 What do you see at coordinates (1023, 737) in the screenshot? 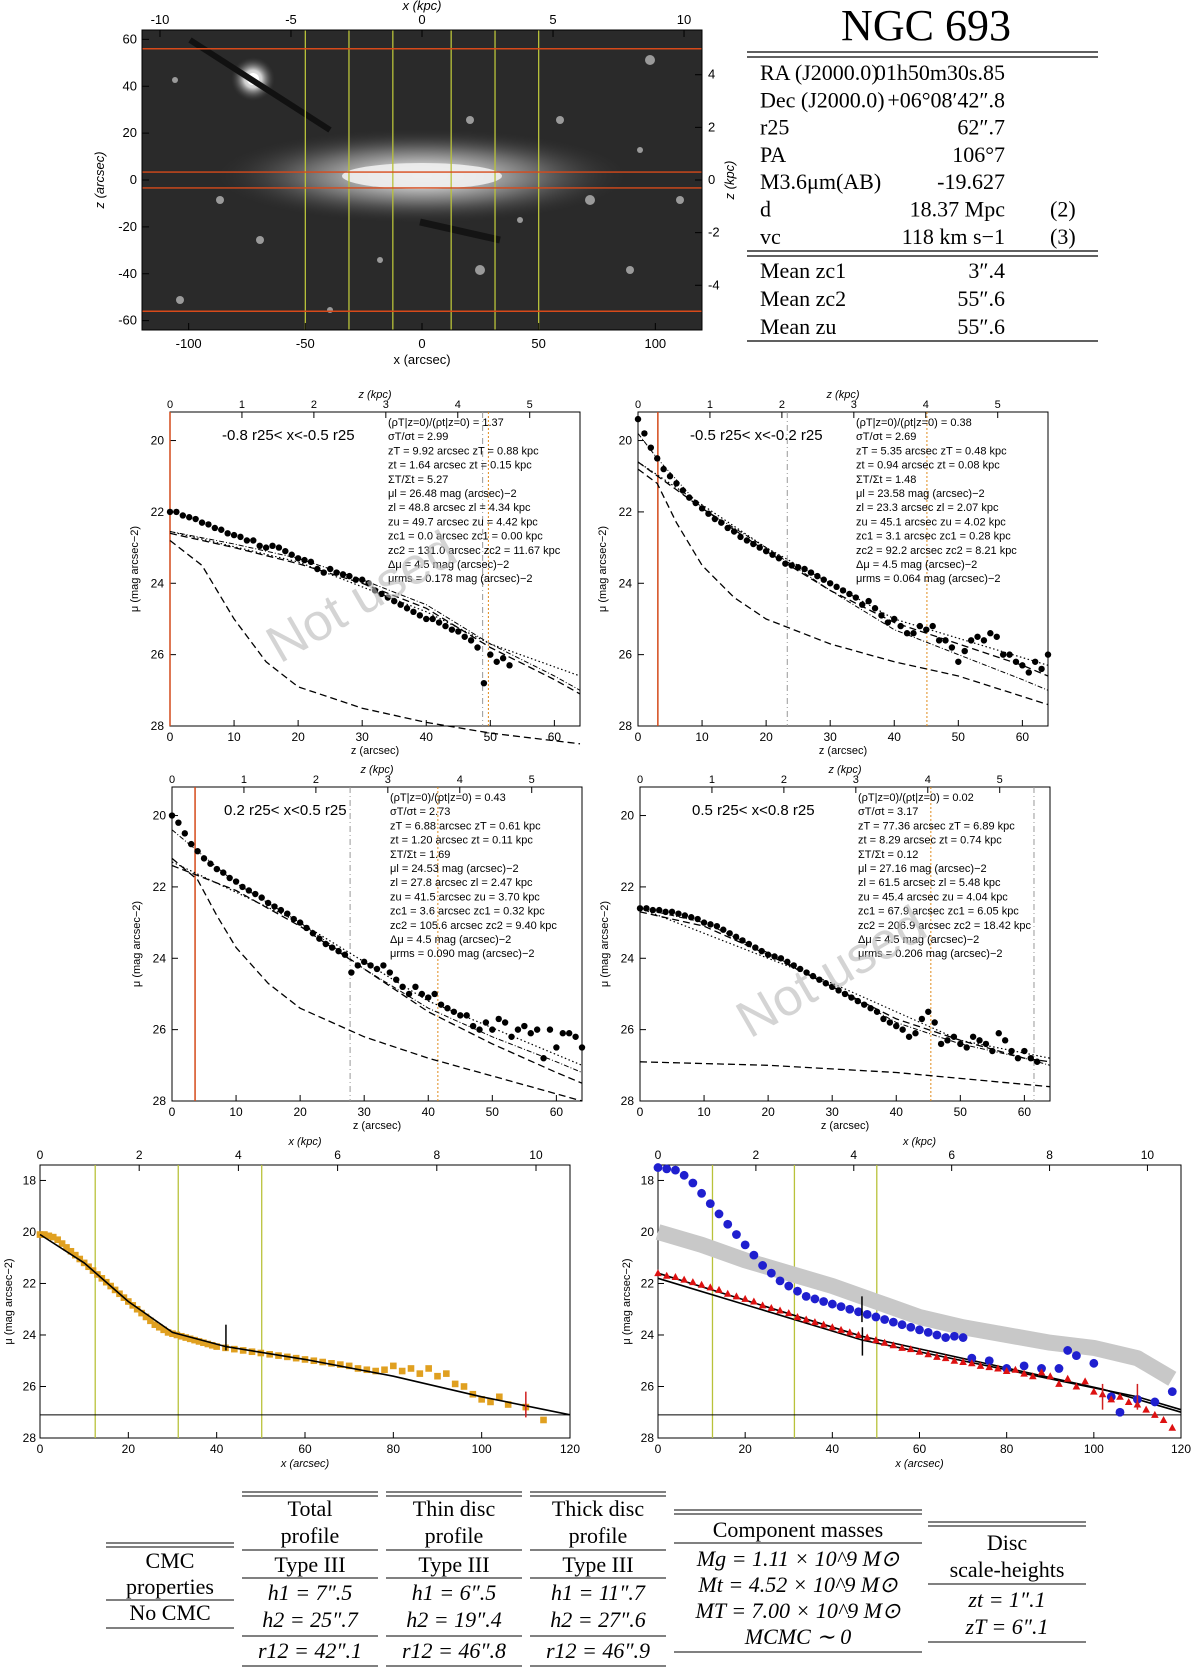
I see `x-tick-label: 60` at bounding box center [1023, 737].